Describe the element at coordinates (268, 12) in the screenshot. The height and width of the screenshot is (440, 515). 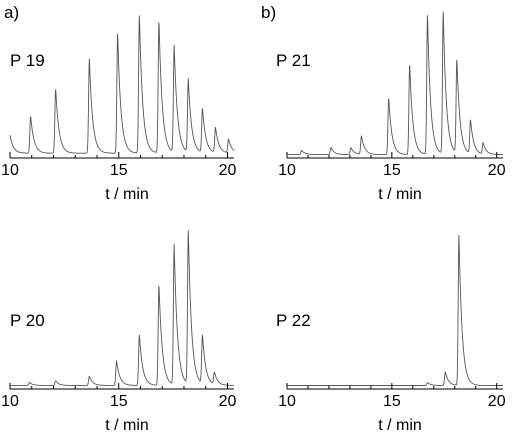
I see `panel-letter-b: b)` at that location.